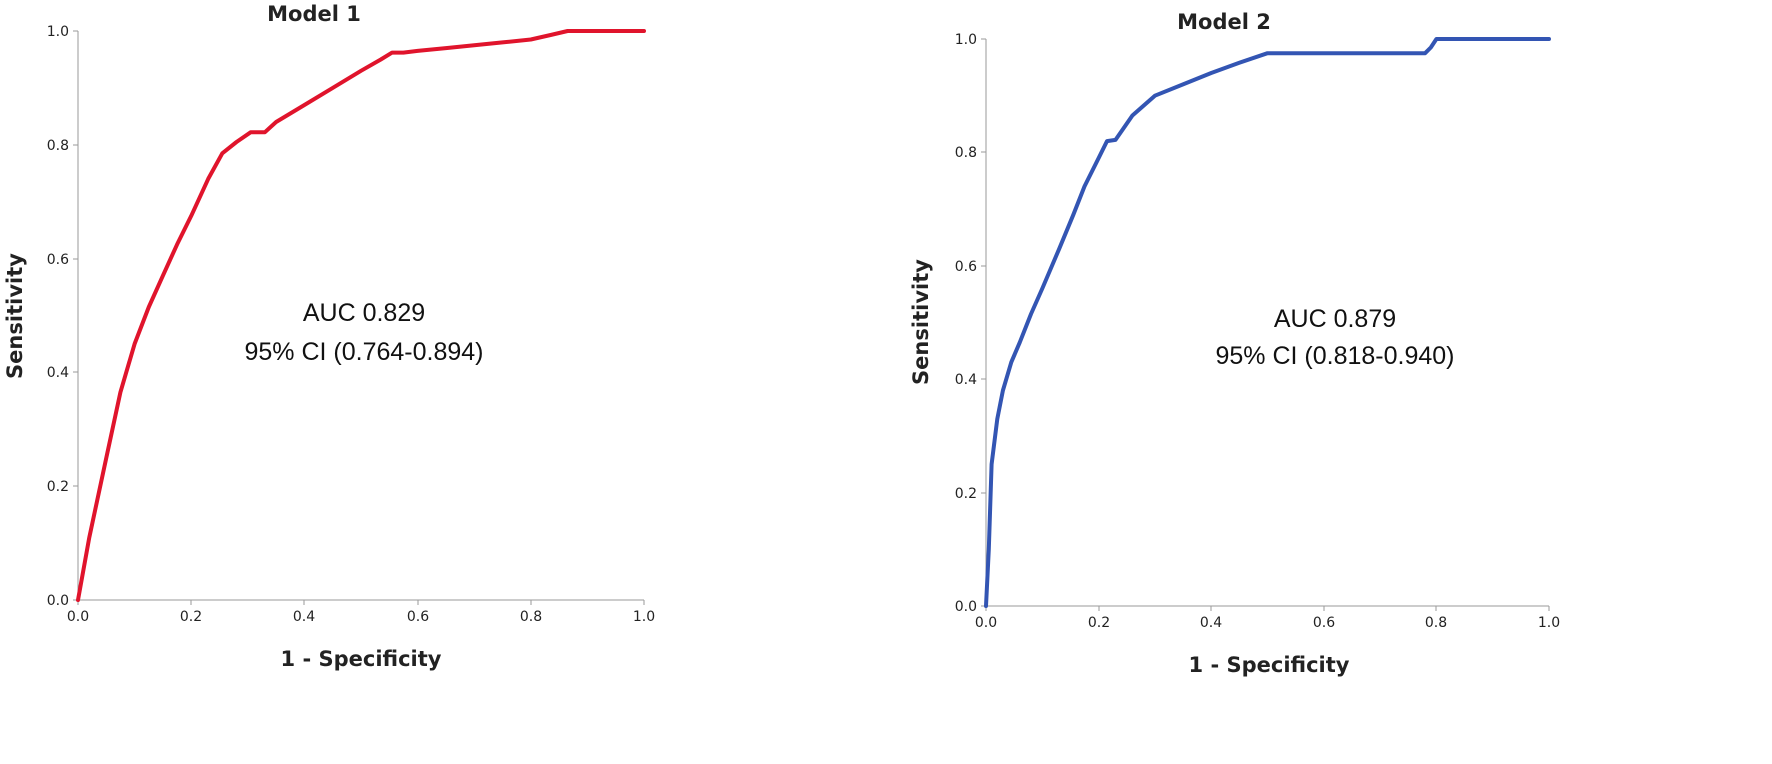  Describe the element at coordinates (364, 313) in the screenshot. I see `auc-label: AUC 0.829` at that location.